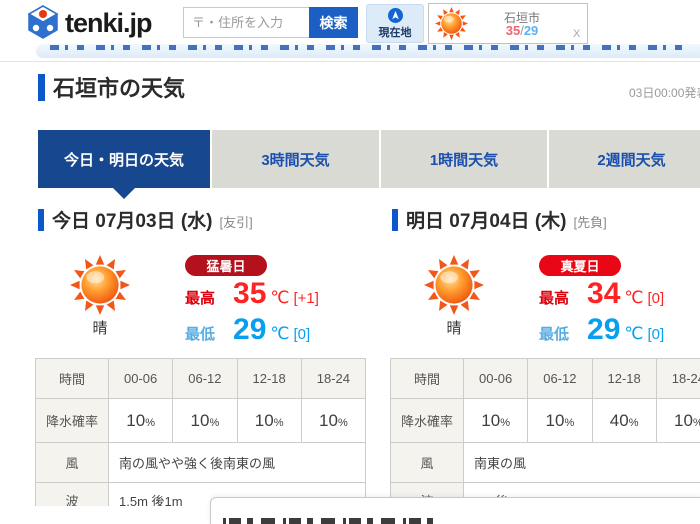  What do you see at coordinates (237, 462) in the screenshot?
I see `wind-cell: 南の風やや強く後南東の風` at bounding box center [237, 462].